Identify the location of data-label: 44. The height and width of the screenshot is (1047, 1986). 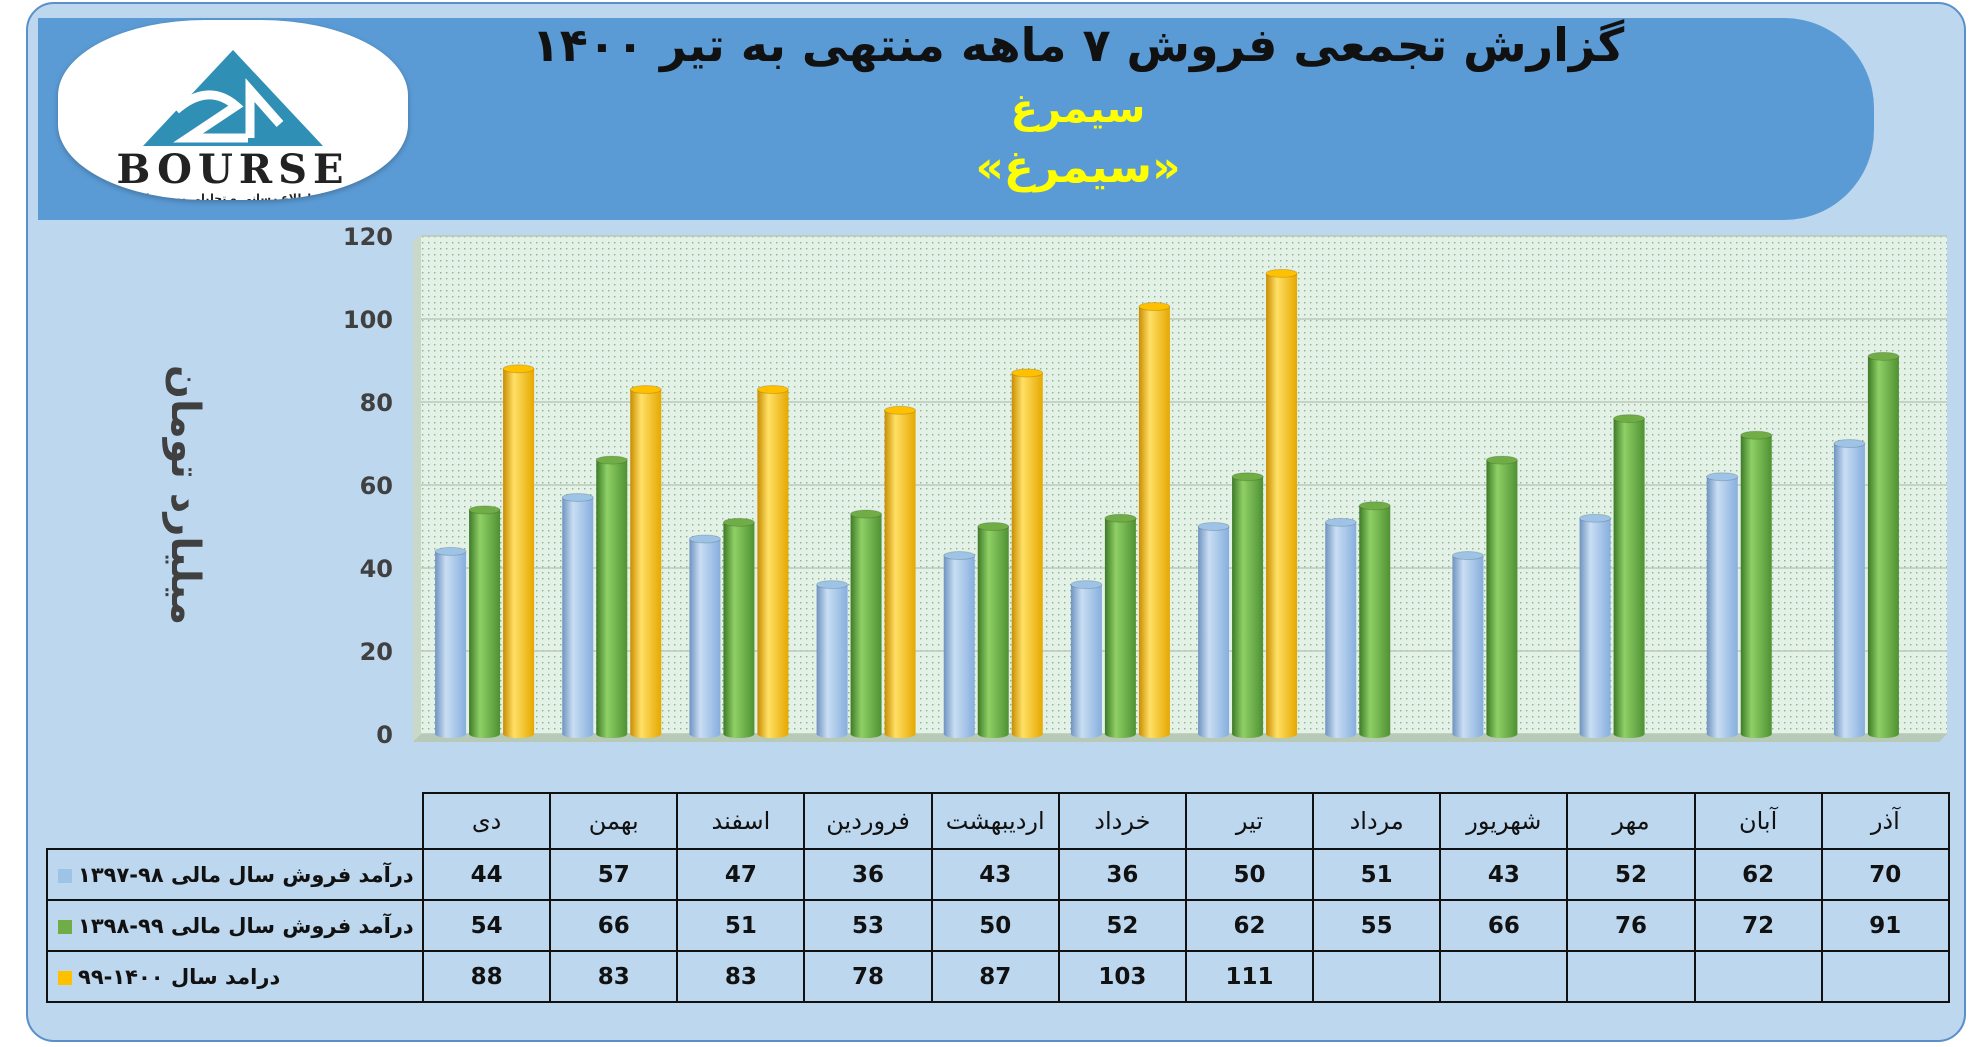
(486, 874).